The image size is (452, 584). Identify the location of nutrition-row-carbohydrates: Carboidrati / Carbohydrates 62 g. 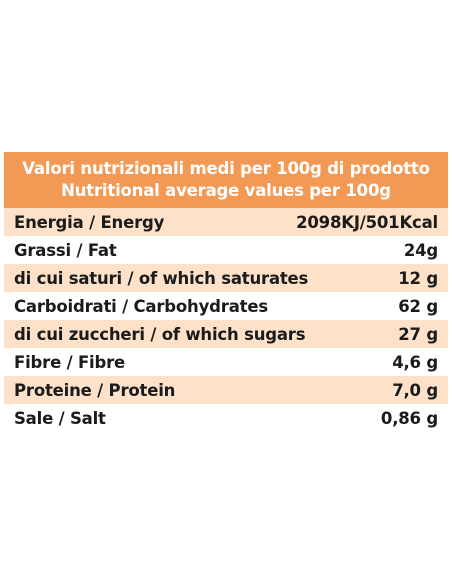
(226, 306).